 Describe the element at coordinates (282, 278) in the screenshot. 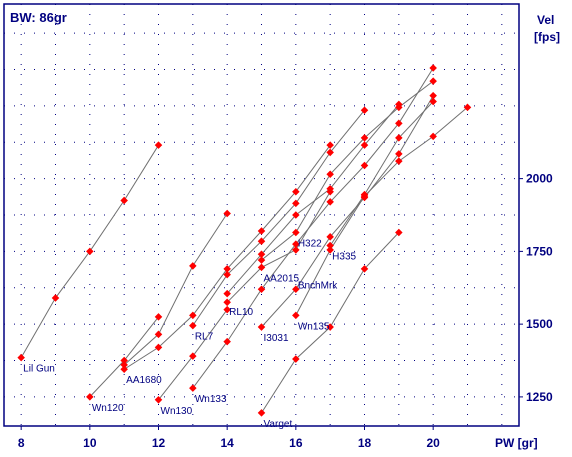

I see `series-label: AA2015` at that location.